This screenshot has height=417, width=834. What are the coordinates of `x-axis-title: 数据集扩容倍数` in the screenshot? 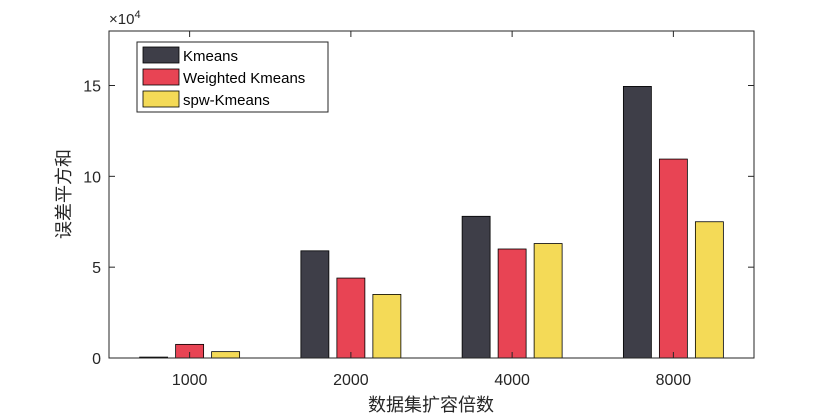 It's located at (431, 405).